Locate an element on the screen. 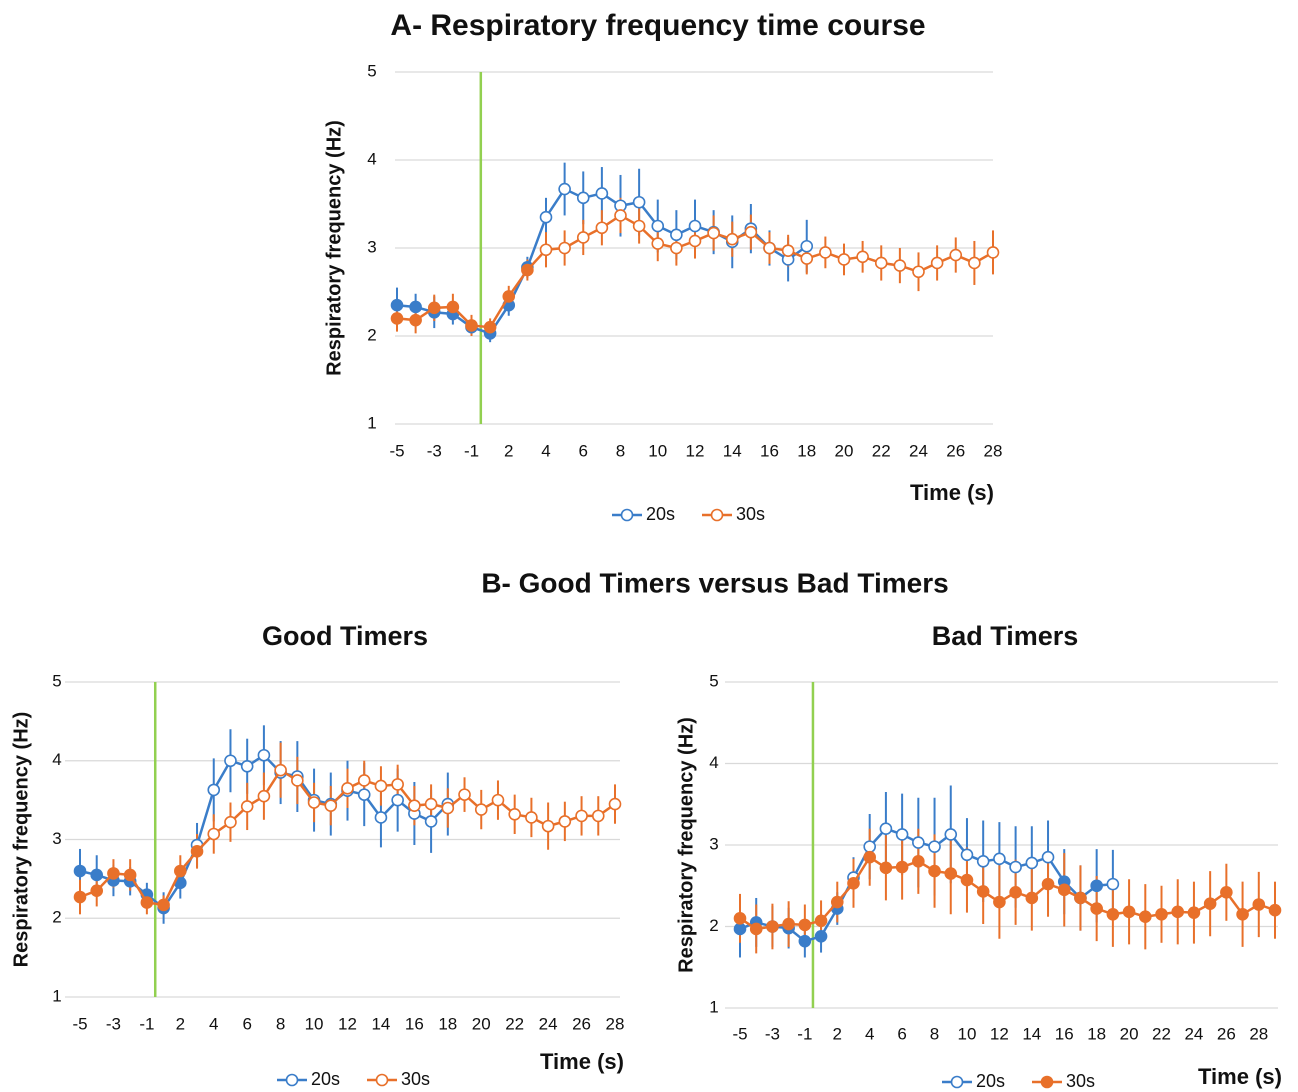  x-tick-label: 20 is located at coordinates (844, 450).